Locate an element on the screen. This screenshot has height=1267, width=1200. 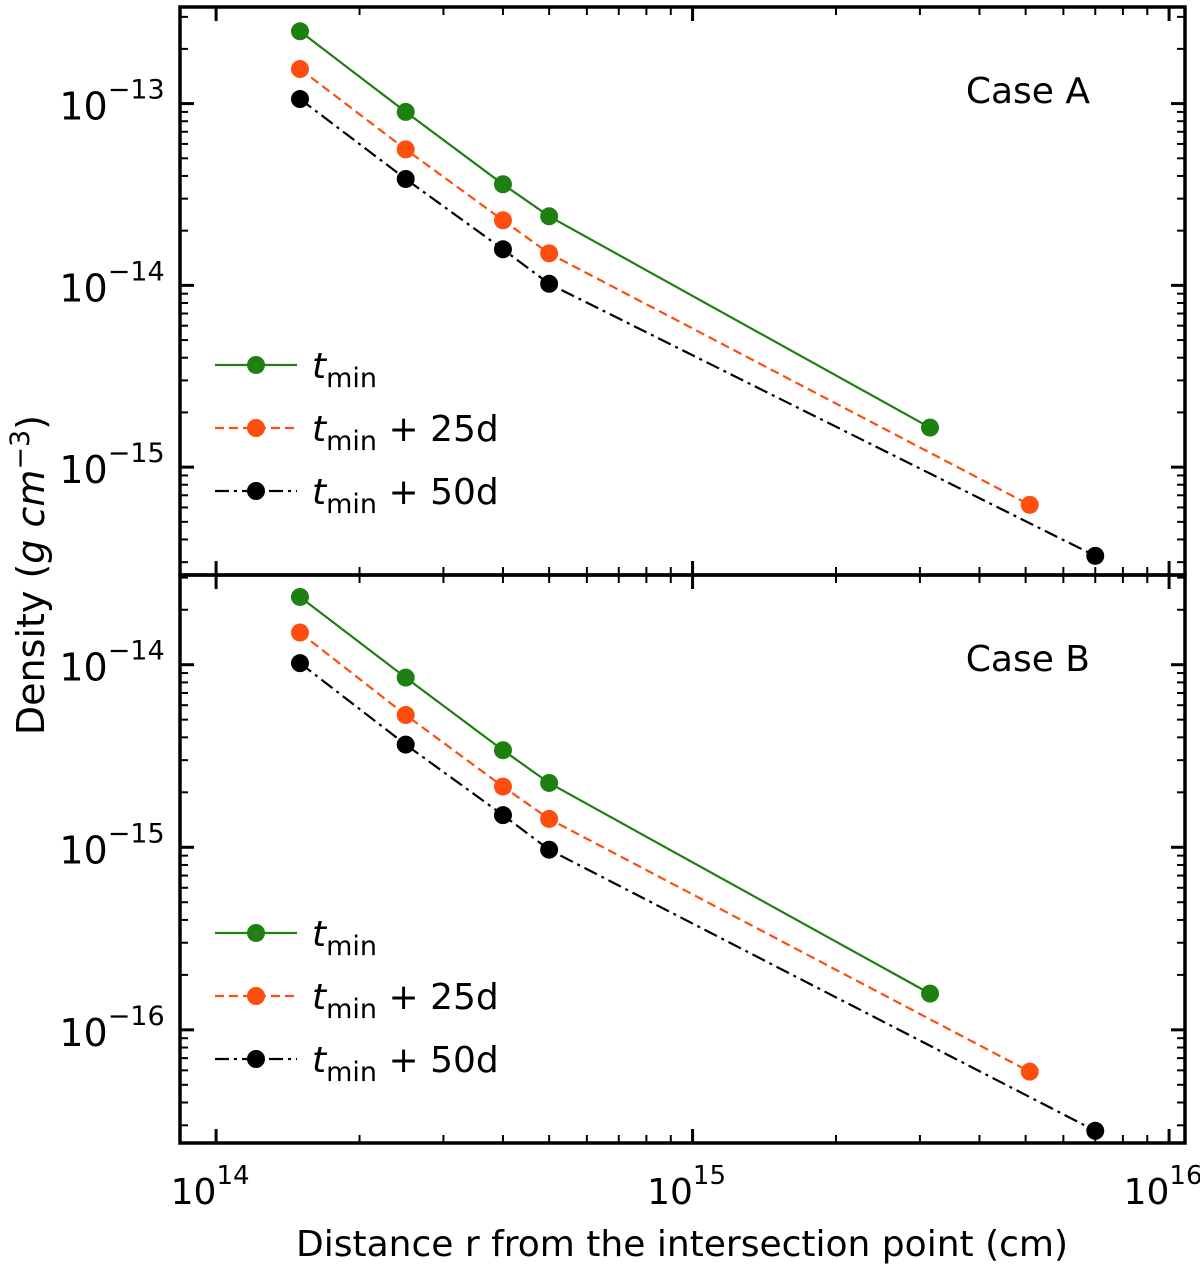
panel-title: Case B is located at coordinates (1028, 659).